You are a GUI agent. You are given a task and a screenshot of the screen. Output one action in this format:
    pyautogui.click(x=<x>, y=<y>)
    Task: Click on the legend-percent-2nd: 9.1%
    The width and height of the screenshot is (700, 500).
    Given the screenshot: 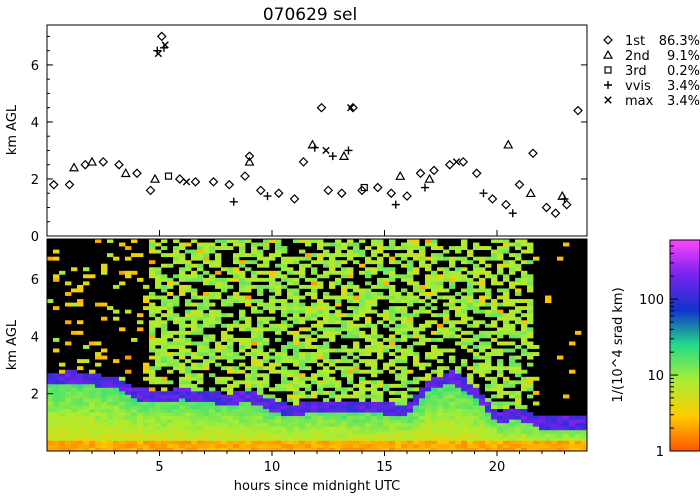 What is the action you would take?
    pyautogui.click(x=683, y=56)
    